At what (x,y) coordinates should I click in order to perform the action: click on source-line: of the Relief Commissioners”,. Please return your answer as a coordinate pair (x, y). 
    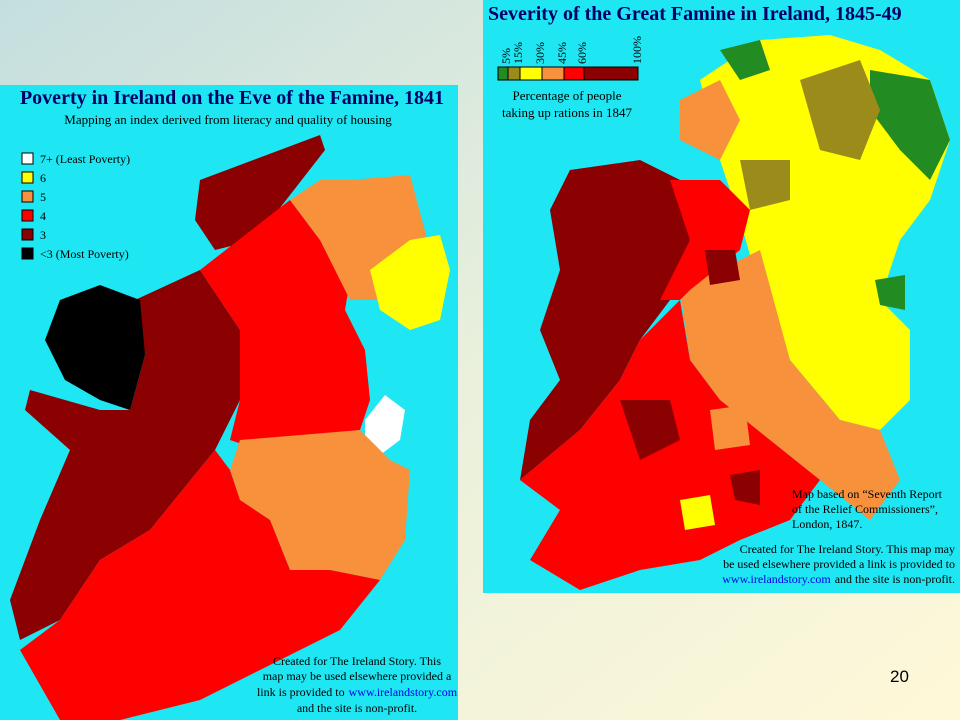
    Looking at the image, I should click on (865, 509).